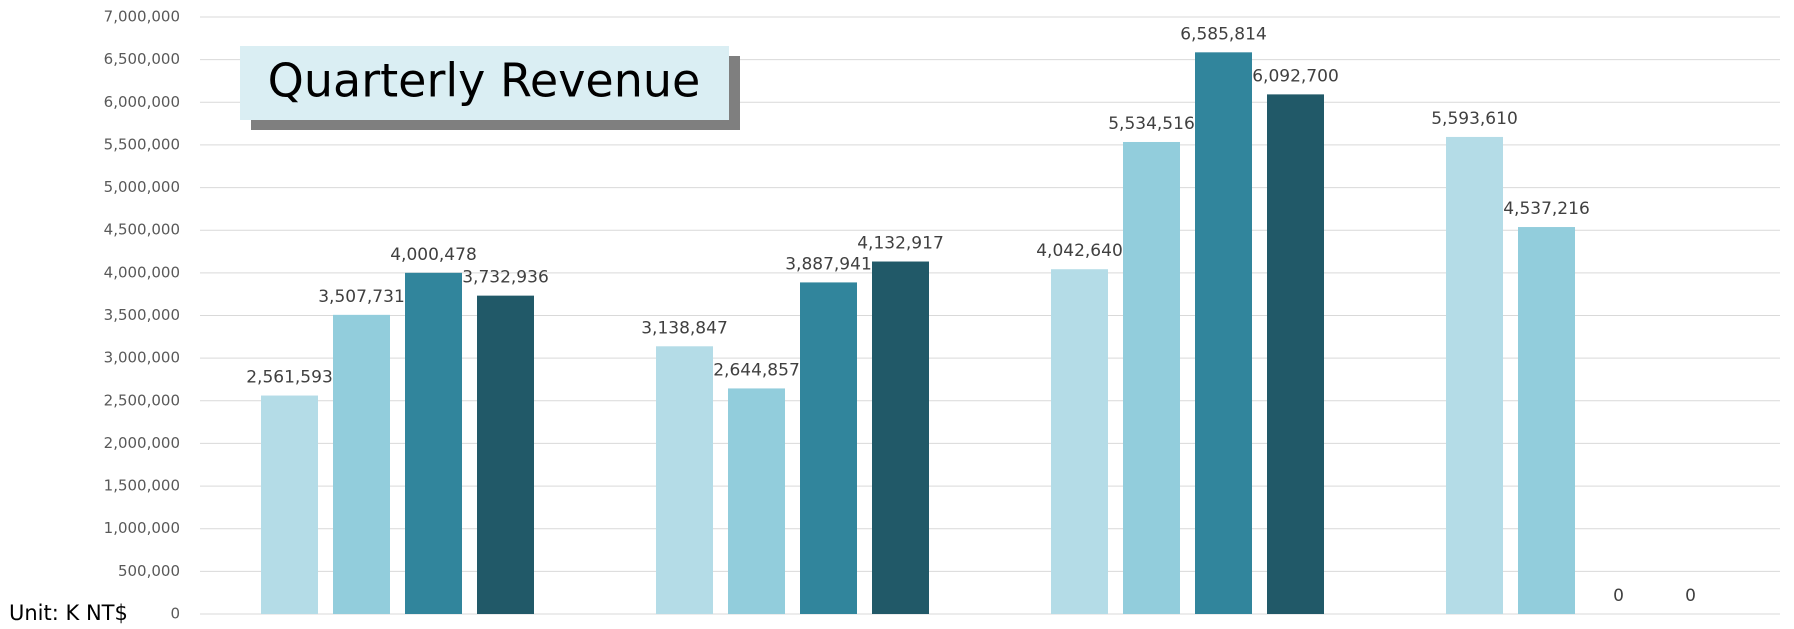  What do you see at coordinates (142, 102) in the screenshot?
I see `y-tick-label: 6,000,000` at bounding box center [142, 102].